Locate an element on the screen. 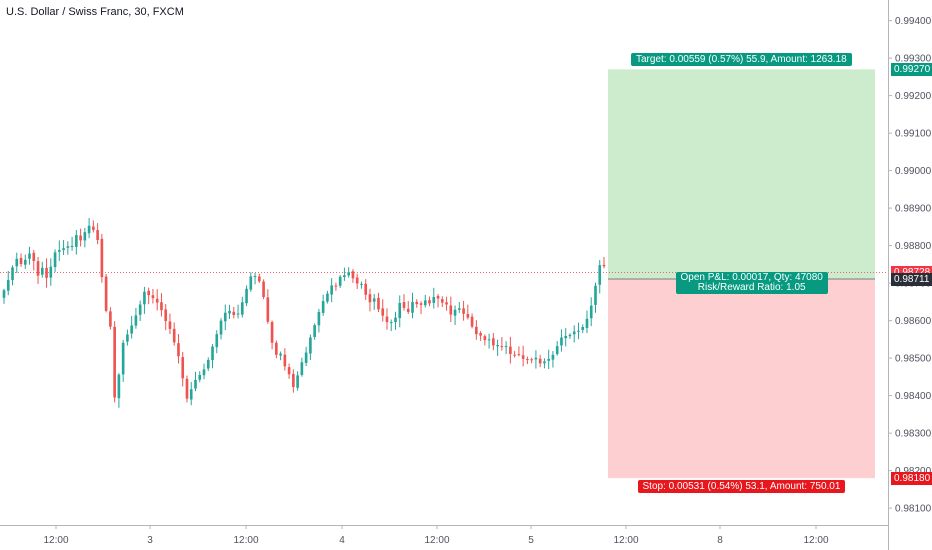 This screenshot has width=932, height=550. price-tick-label: 0.99200 is located at coordinates (913, 96).